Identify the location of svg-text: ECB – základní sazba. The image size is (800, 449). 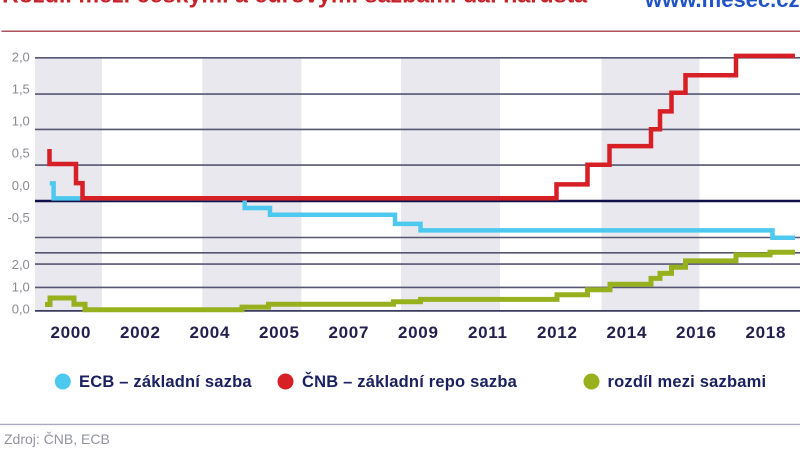
(165, 382).